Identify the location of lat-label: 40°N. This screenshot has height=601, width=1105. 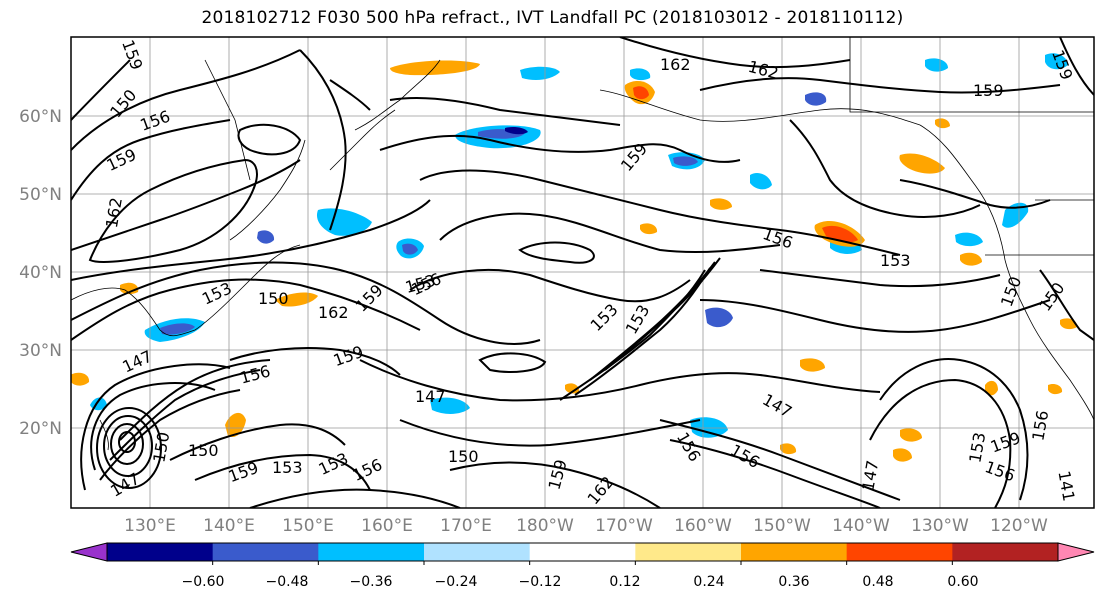
(40, 273).